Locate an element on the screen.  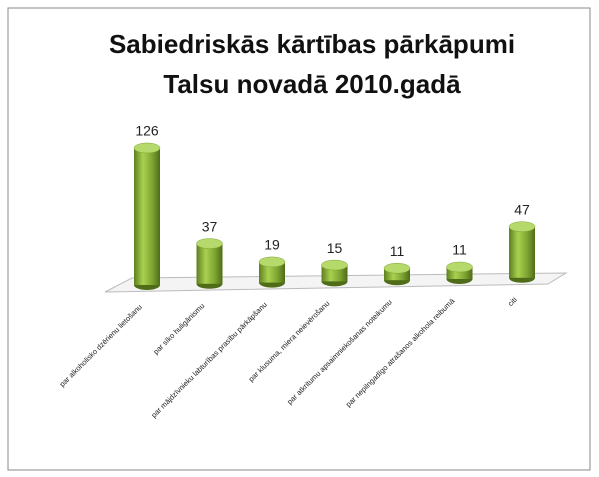
value-label: 19 is located at coordinates (272, 245).